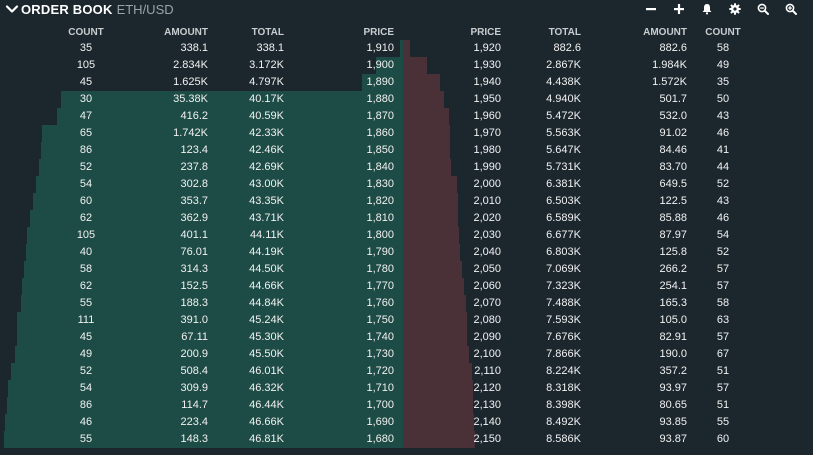 Image resolution: width=813 pixels, height=455 pixels. I want to click on bids-count-header: COUNT, so click(86, 32).